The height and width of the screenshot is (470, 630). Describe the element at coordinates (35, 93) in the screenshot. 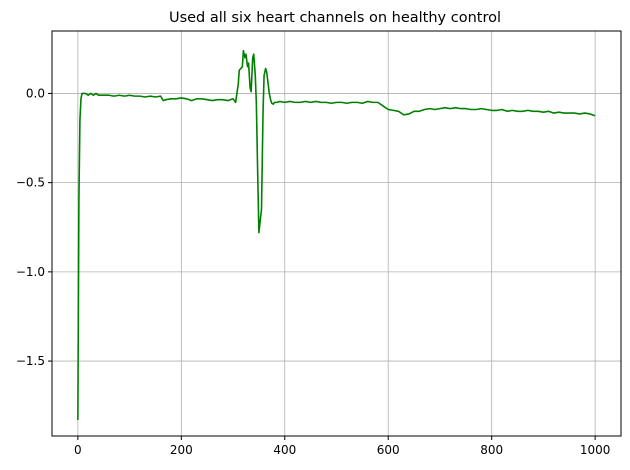

I see `y-tick-label: 0.0` at that location.